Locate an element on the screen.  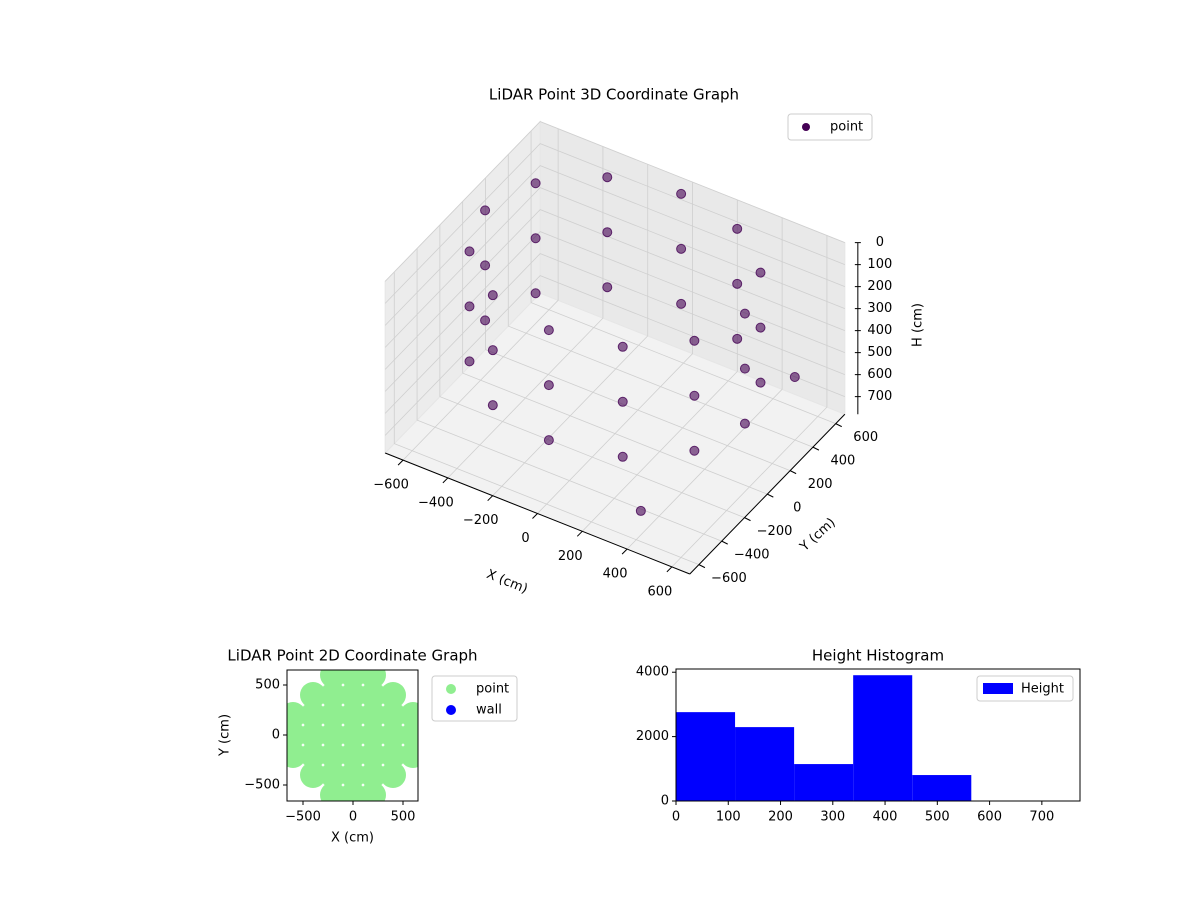
x-tick-label: 0 is located at coordinates (525, 538).